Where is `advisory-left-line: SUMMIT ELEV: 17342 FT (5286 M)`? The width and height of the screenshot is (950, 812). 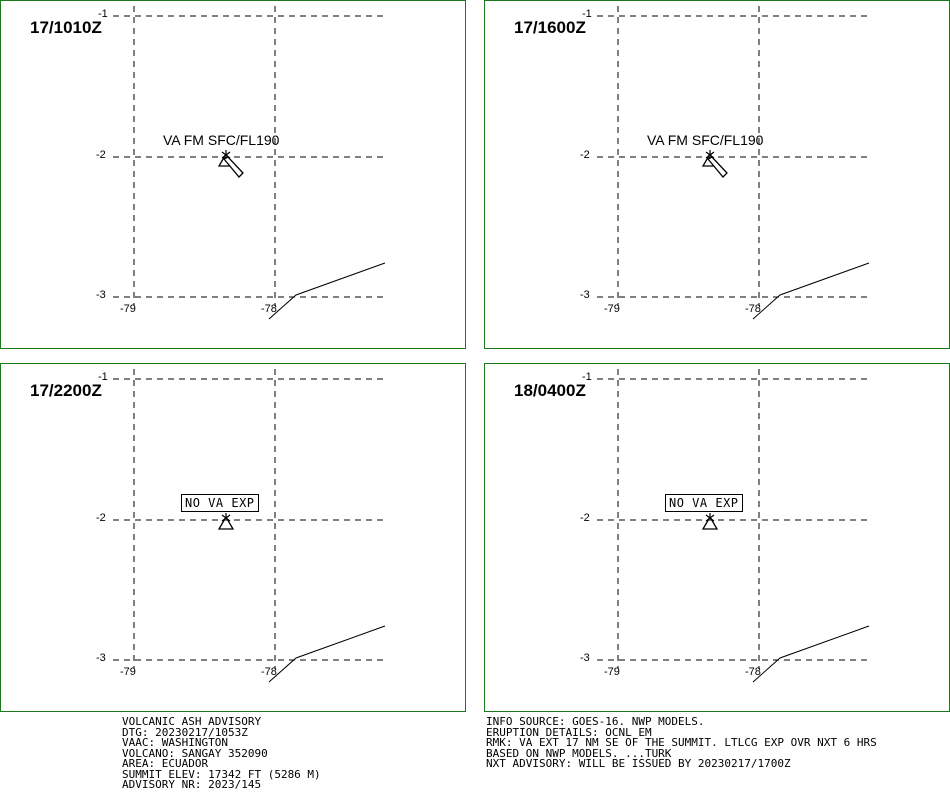
advisory-left-line: SUMMIT ELEV: 17342 FT (5286 M) is located at coordinates (221, 774).